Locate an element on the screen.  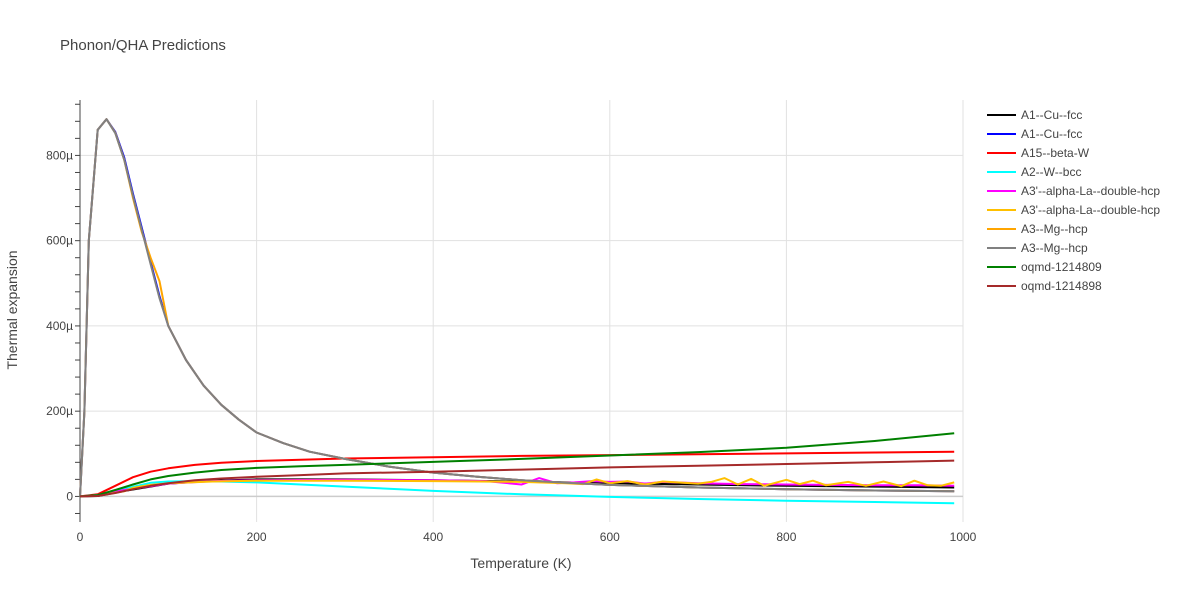
y-axis-title: Thermal expansion is located at coordinates (12, 309).